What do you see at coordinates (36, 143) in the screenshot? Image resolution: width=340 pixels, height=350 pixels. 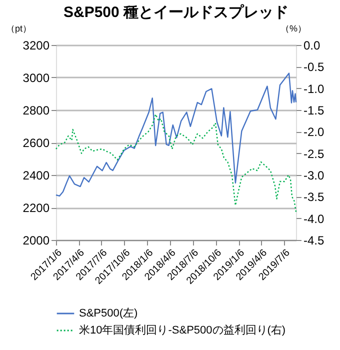 I see `y-tick-label: 2600` at bounding box center [36, 143].